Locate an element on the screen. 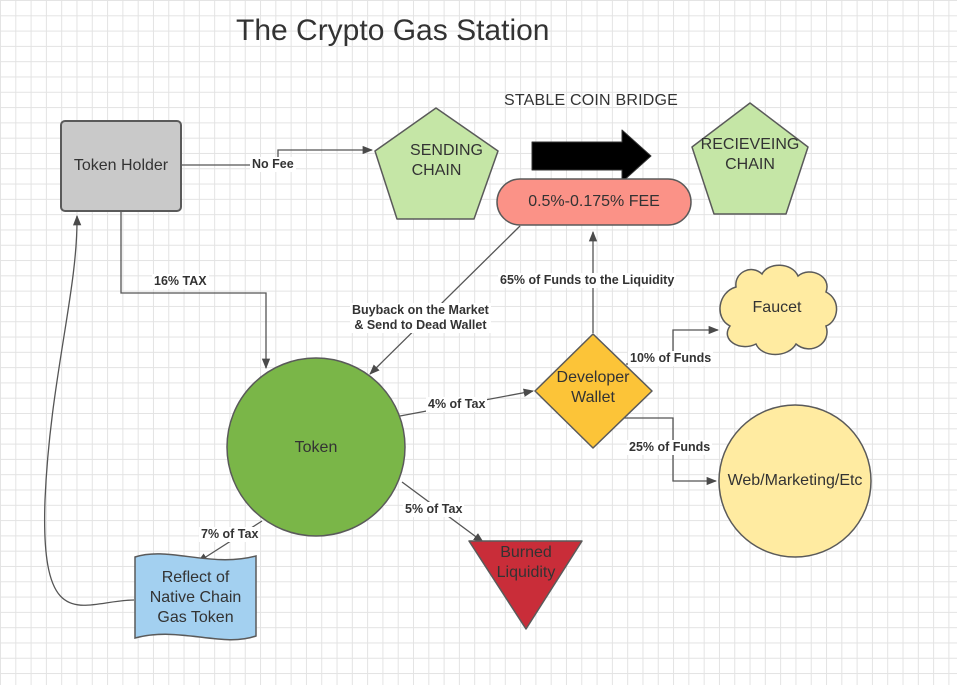  buyback-line-2: & Send to Dead Wallet is located at coordinates (420, 325).